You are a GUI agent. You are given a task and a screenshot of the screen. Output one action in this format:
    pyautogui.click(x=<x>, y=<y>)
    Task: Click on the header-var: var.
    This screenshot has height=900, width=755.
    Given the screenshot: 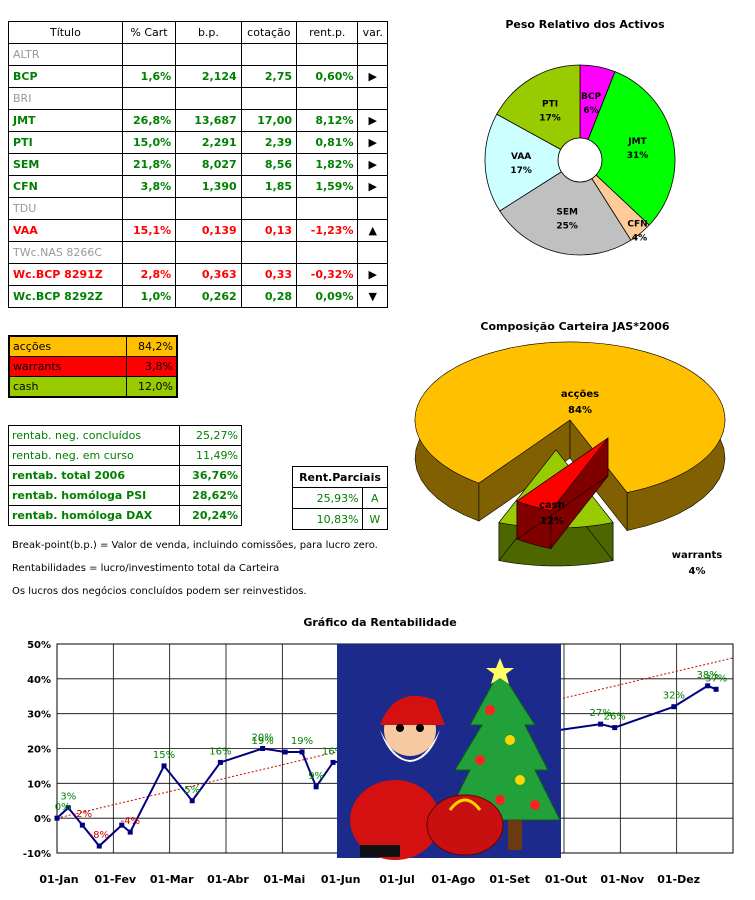 What is the action you would take?
    pyautogui.click(x=372, y=32)
    